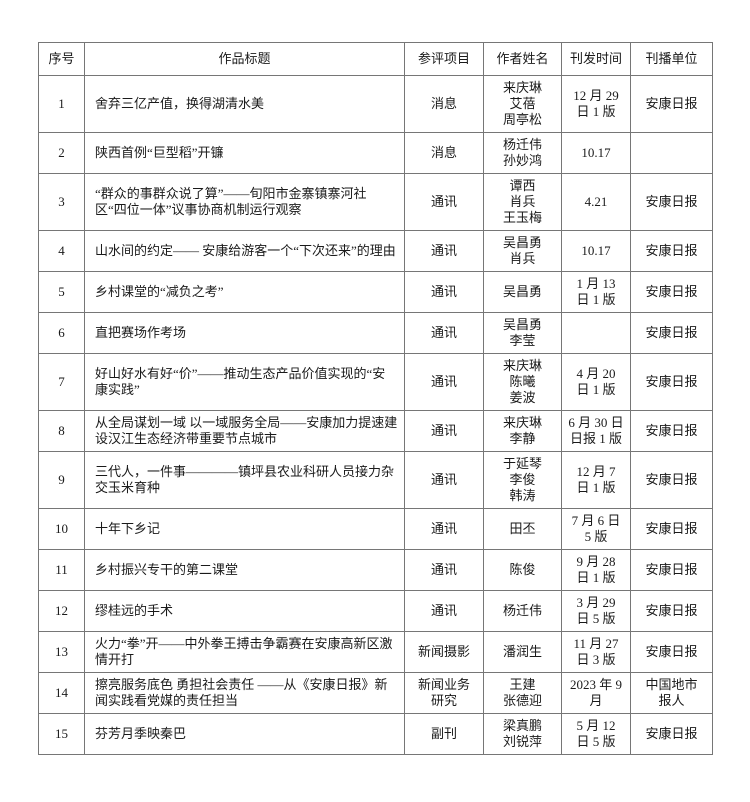  What do you see at coordinates (671, 153) in the screenshot?
I see `cell-unit` at bounding box center [671, 153].